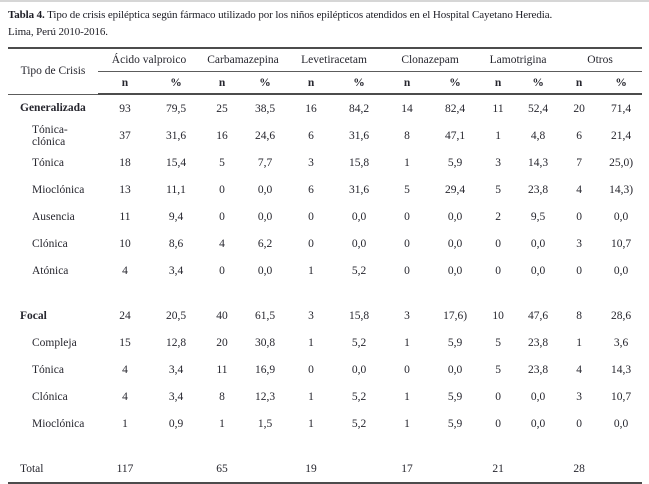  I want to click on table-row: Compleja 15 12,8 20 30,8 1 5,2 1 5,9 5 23,8 1 3,6, so click(325, 342).